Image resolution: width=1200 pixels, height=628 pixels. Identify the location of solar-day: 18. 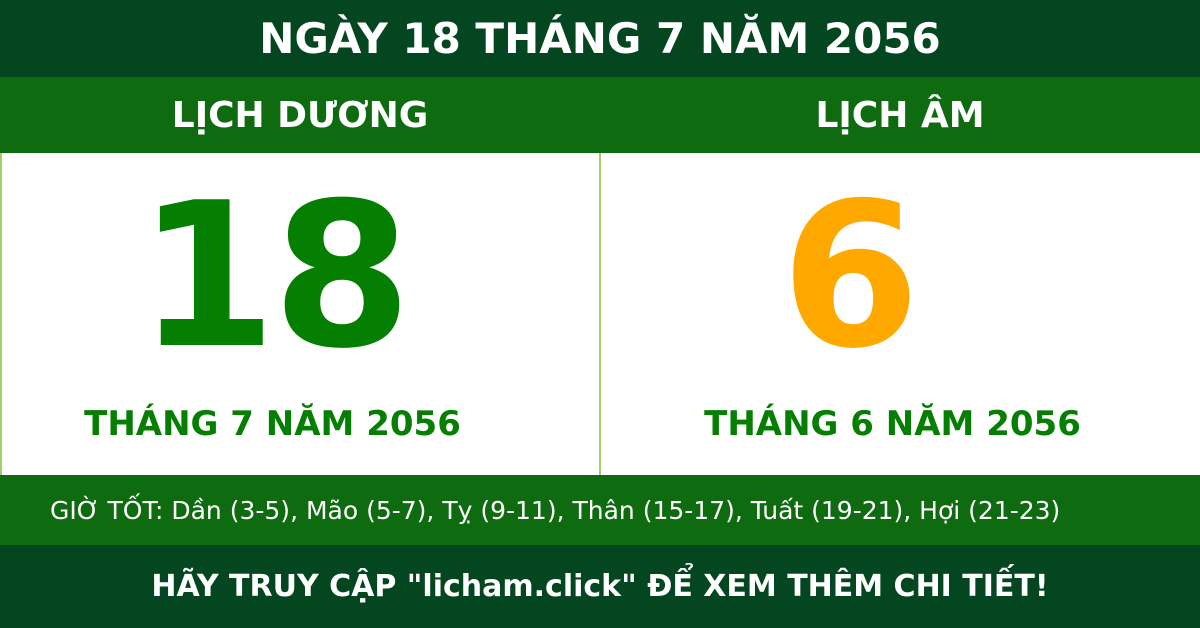
(274, 276).